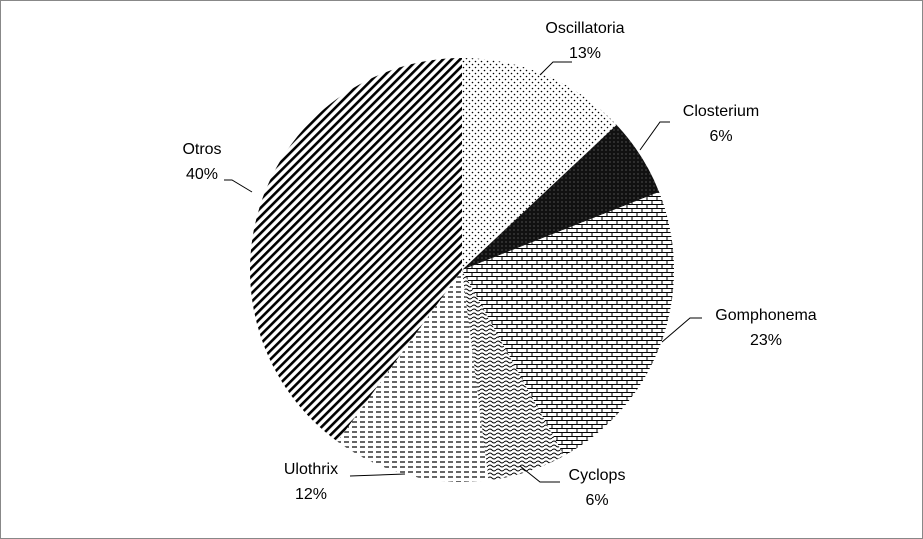 The height and width of the screenshot is (539, 923). I want to click on slice-label: Gomphonema, so click(765, 315).